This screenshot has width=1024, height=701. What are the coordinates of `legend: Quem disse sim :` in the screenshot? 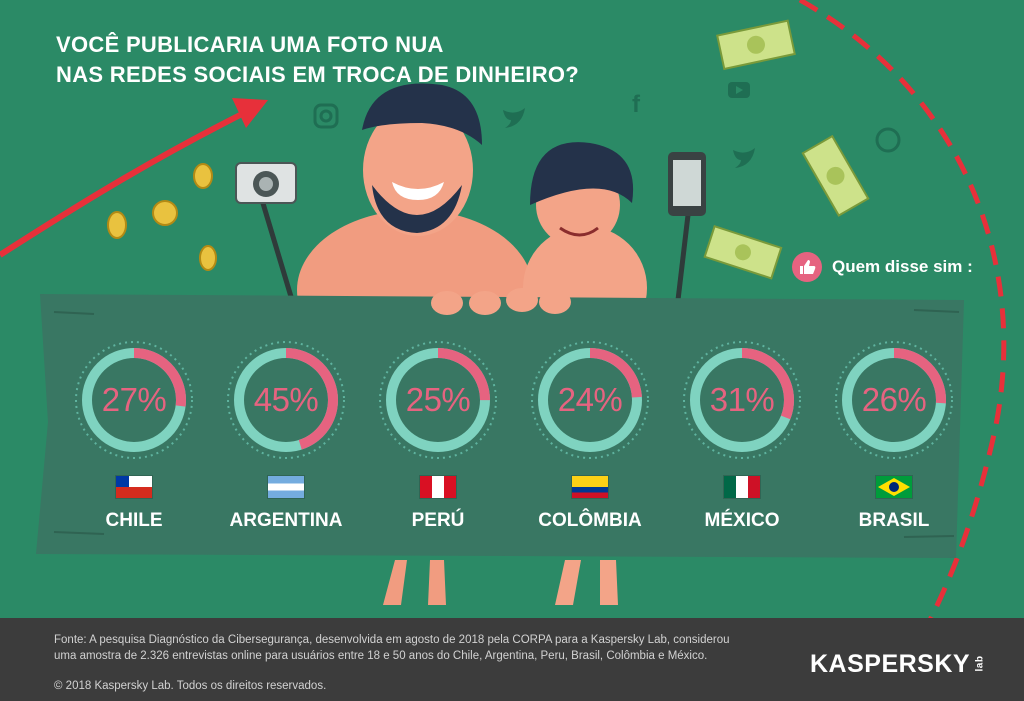 It's located at (882, 267).